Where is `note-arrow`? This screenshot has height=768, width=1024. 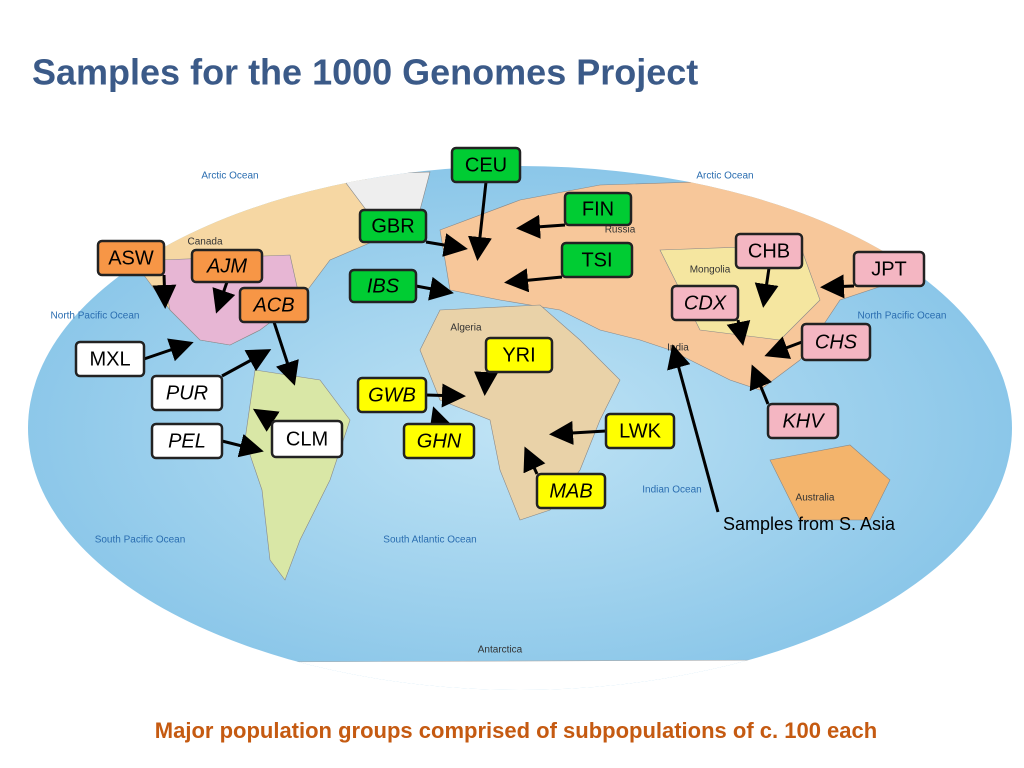
note-arrow is located at coordinates (693, 428).